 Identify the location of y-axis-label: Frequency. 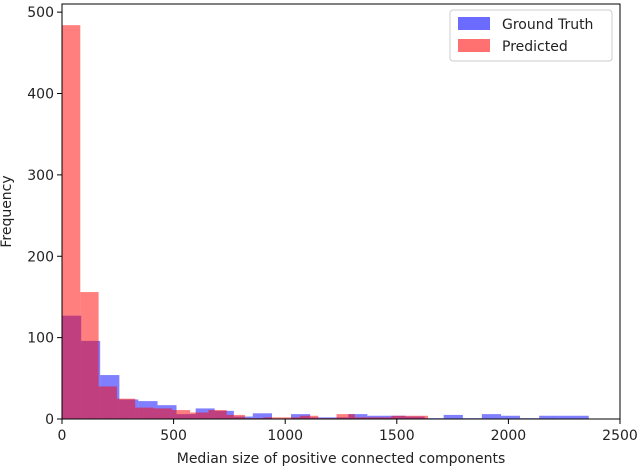
(7, 211).